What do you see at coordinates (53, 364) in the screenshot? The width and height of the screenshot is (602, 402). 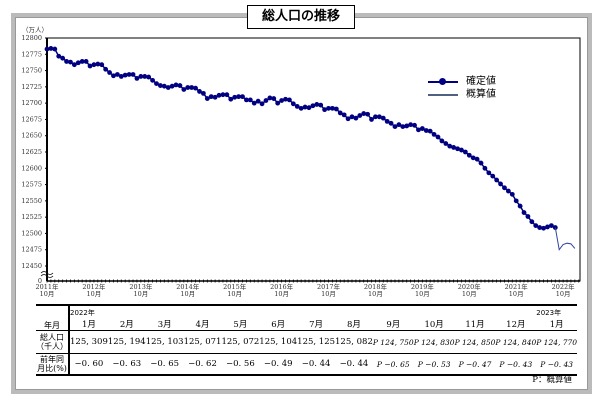 I see `row-header-change: 前年同 月比(%)` at bounding box center [53, 364].